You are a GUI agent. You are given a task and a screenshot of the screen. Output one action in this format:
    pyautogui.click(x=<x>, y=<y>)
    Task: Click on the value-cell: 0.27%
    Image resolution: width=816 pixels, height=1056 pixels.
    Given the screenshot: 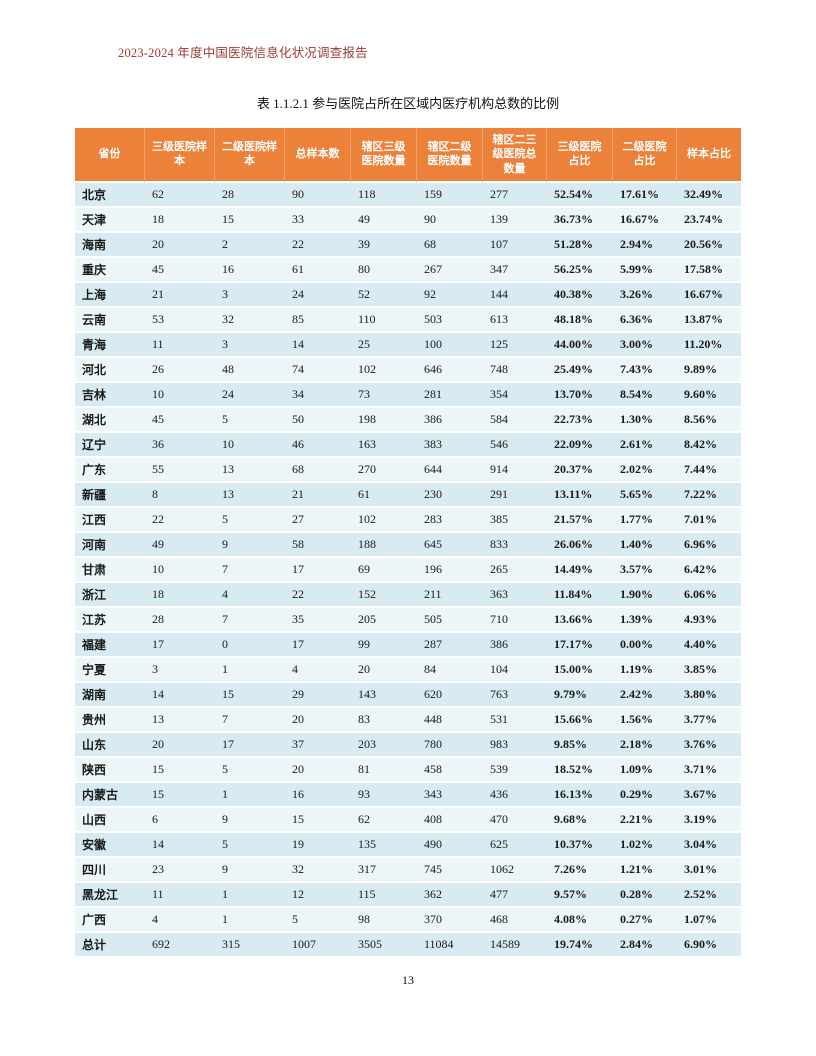 What is the action you would take?
    pyautogui.click(x=645, y=920)
    